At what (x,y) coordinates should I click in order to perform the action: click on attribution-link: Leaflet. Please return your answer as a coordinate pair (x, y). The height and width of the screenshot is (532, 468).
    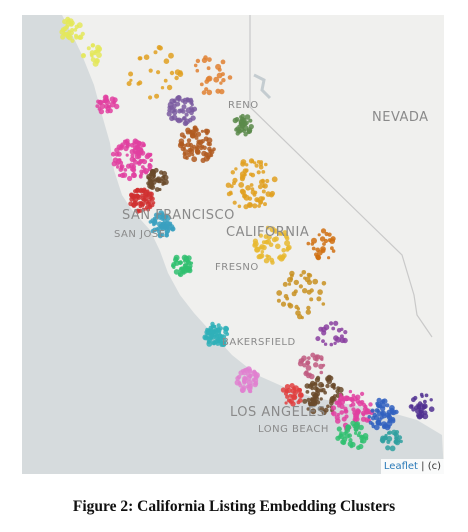
    Looking at the image, I should click on (400, 466).